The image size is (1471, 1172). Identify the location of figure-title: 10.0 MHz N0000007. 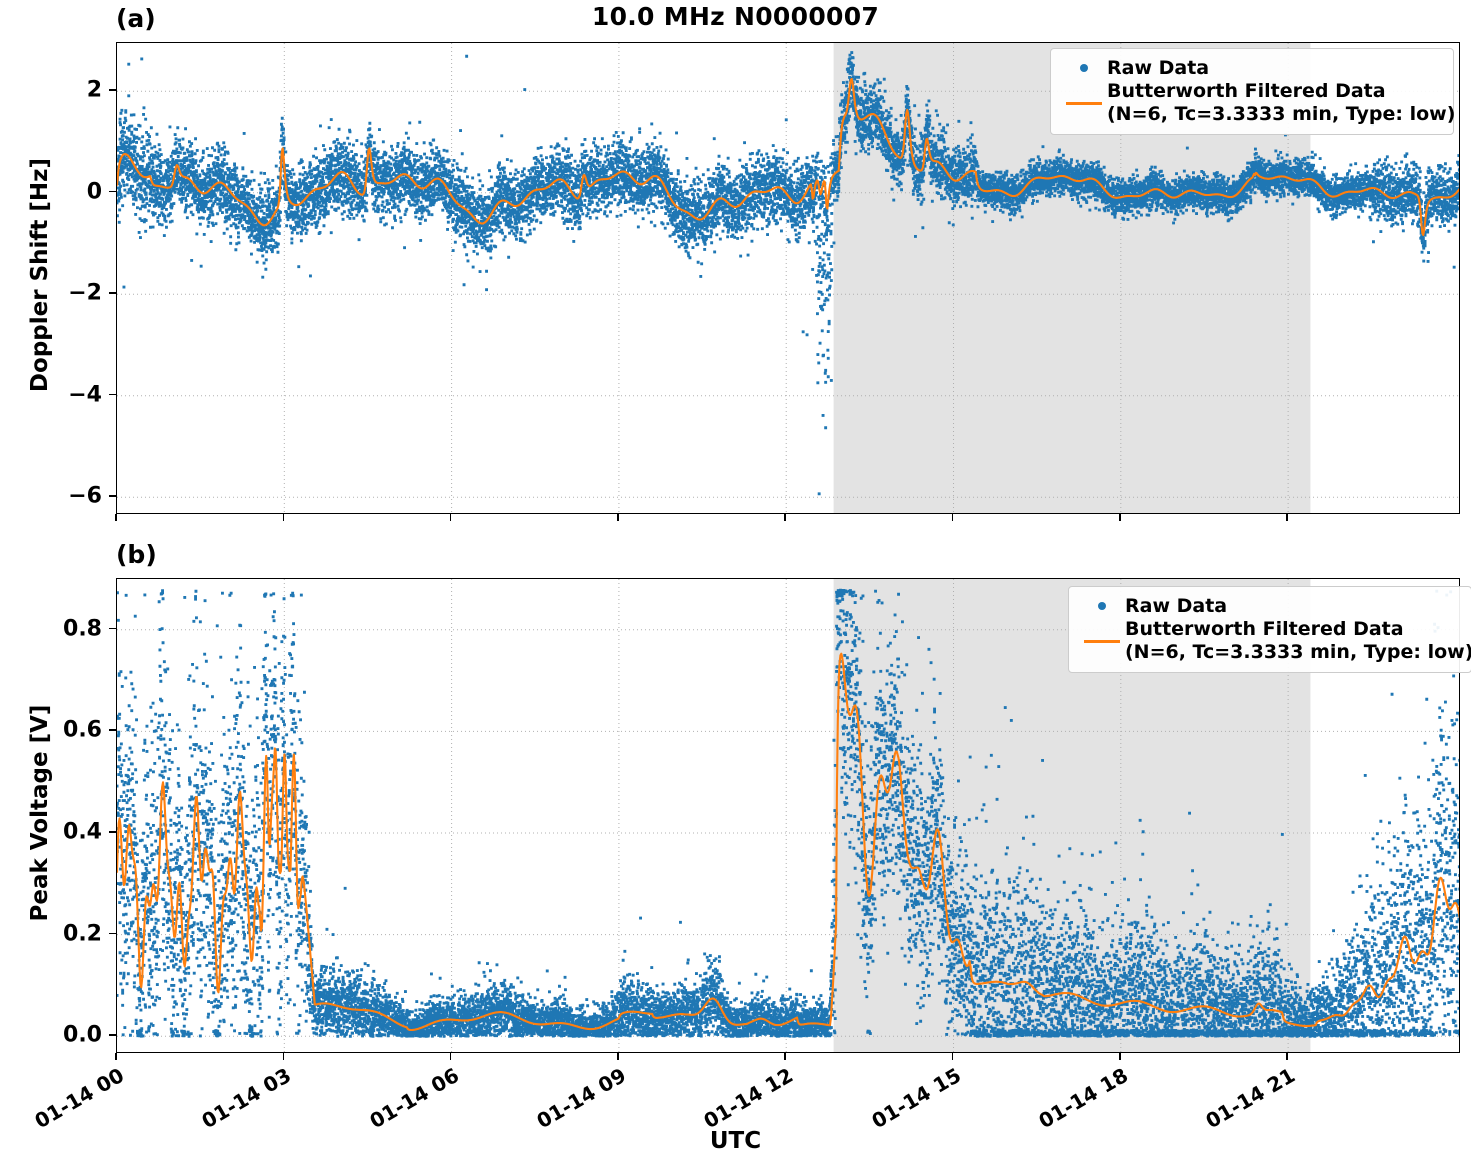
(735, 16).